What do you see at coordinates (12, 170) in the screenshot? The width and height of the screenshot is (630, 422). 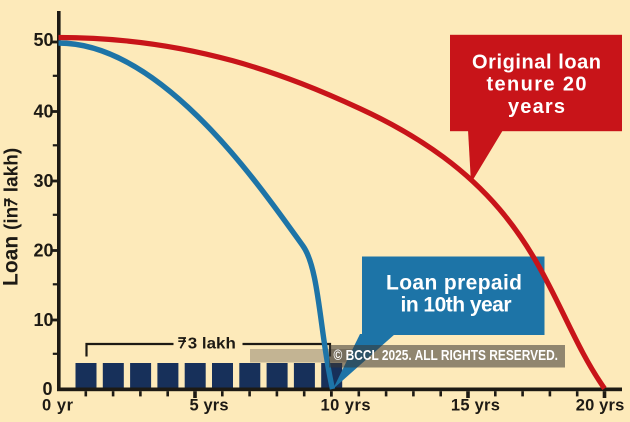 I see `svg-text: lakh)` at bounding box center [12, 170].